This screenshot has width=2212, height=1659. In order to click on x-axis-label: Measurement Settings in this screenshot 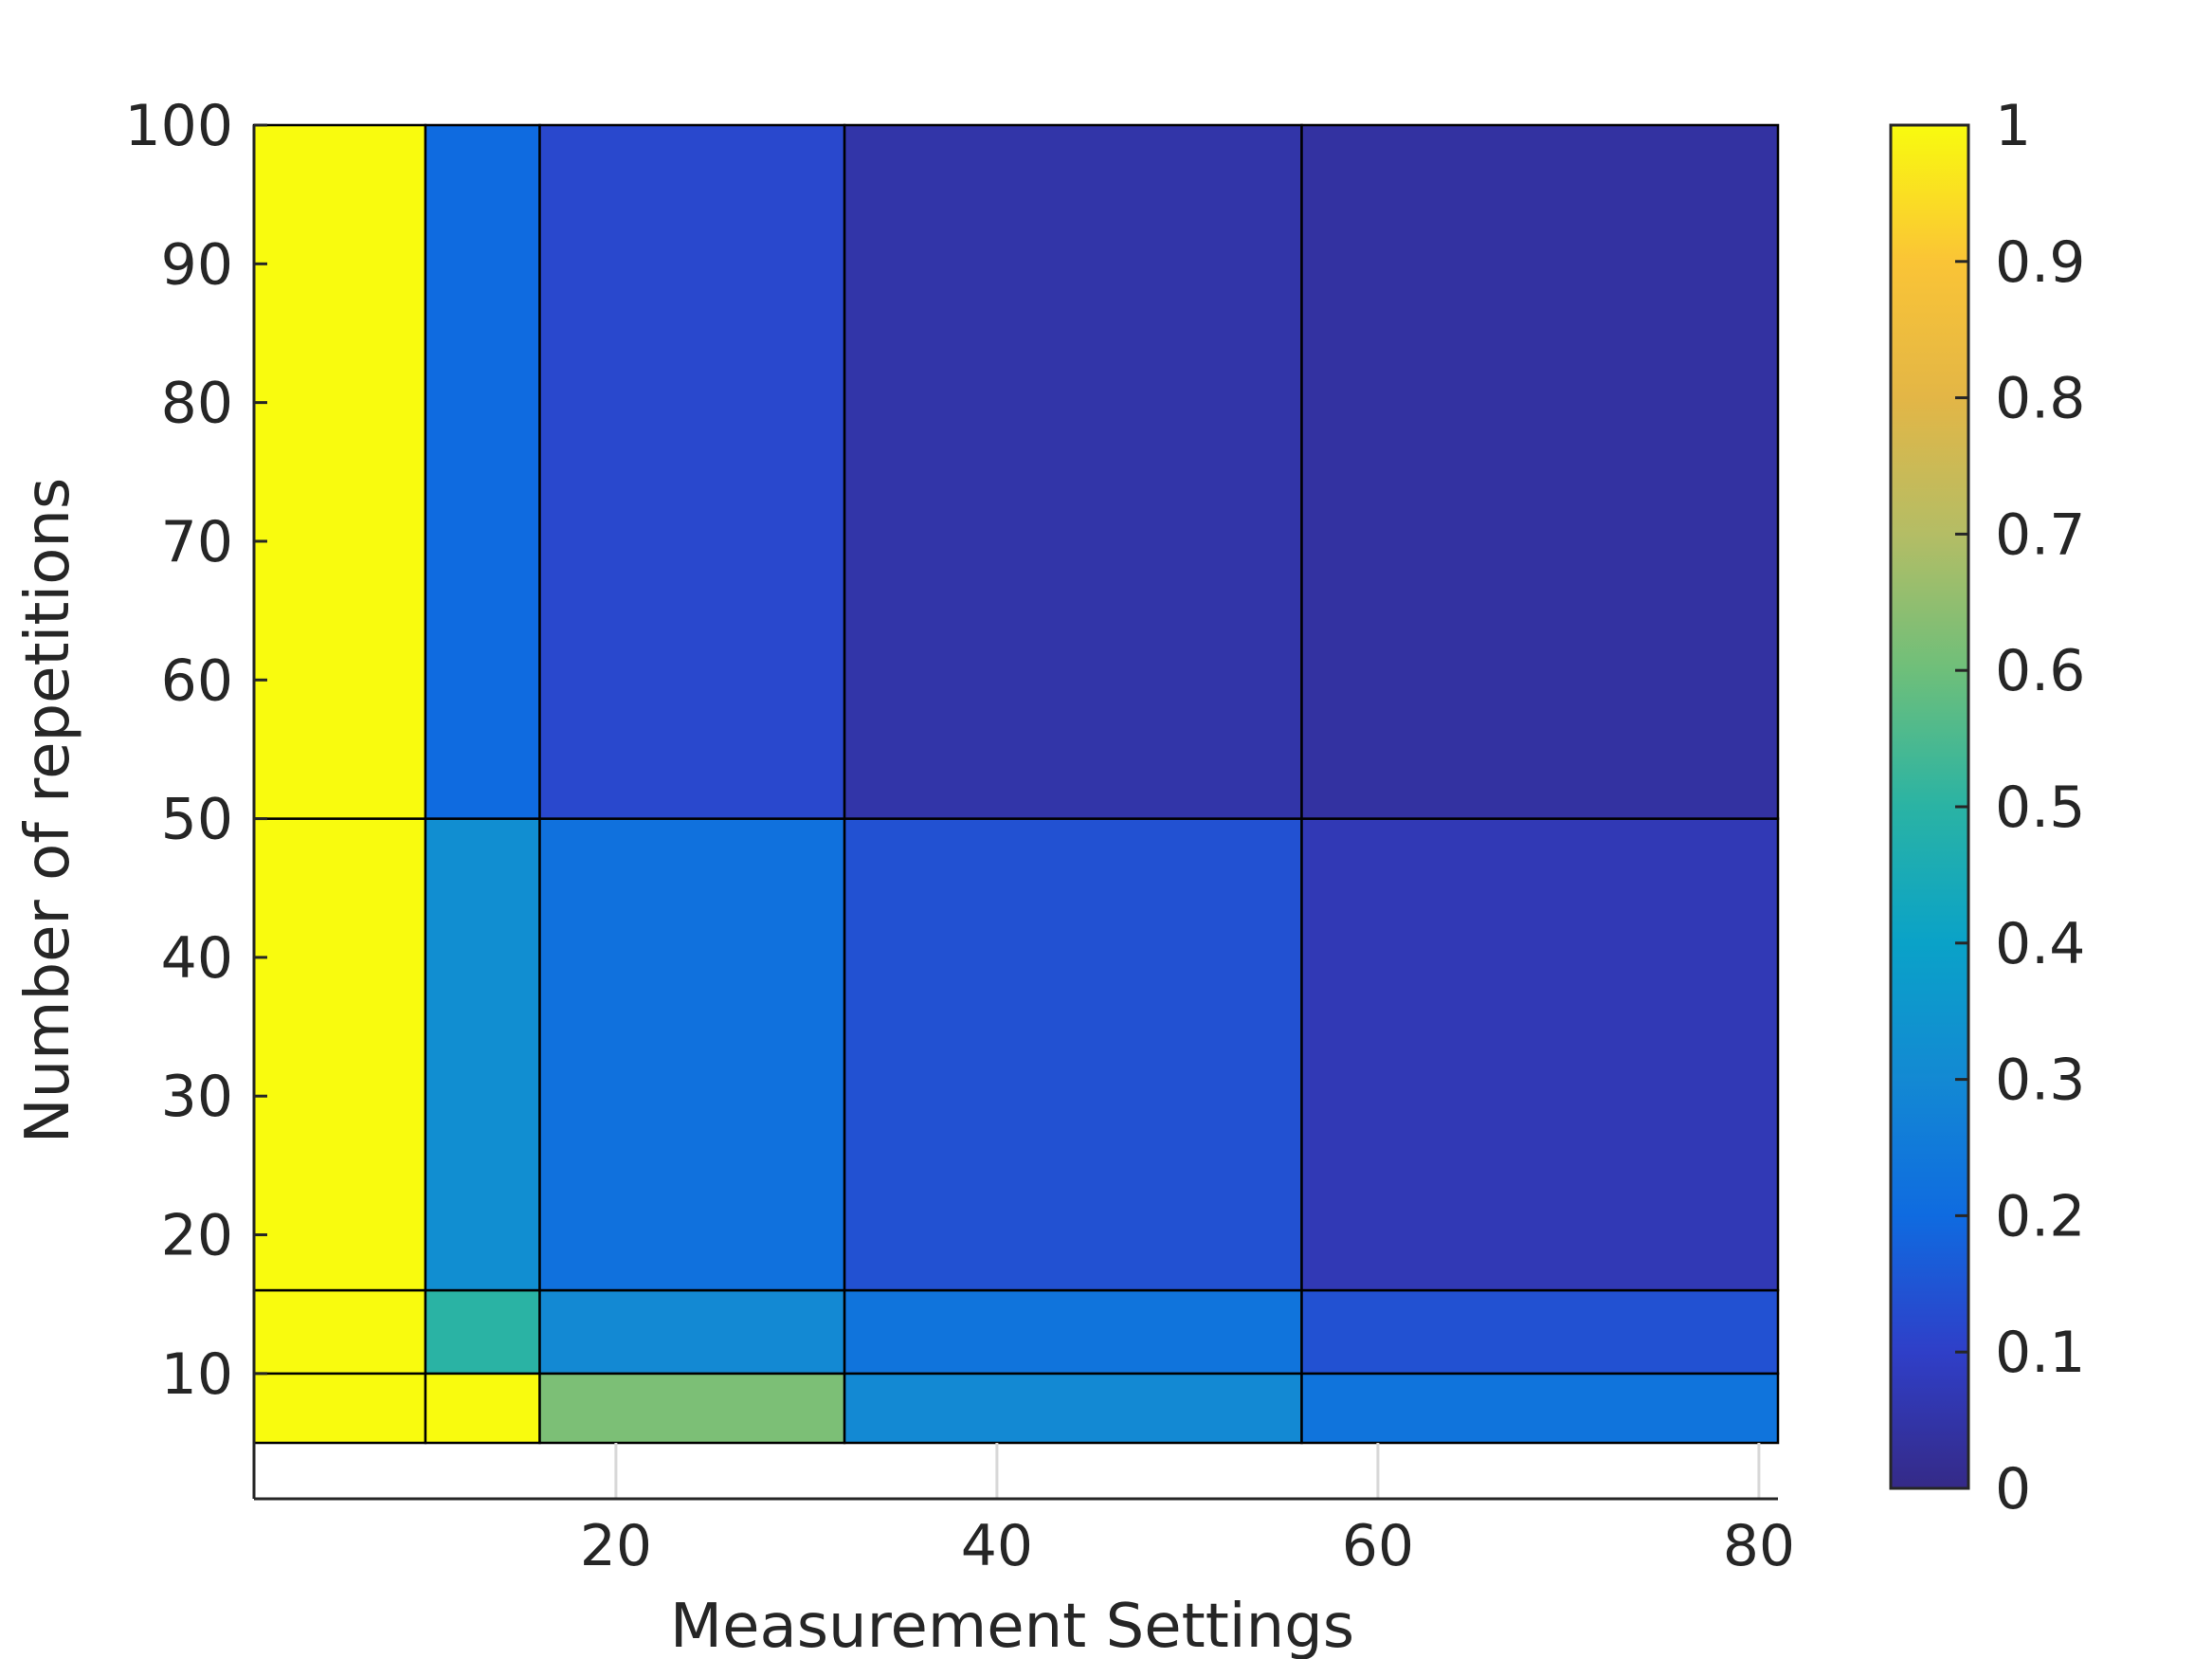, I will do `click(1012, 1625)`.